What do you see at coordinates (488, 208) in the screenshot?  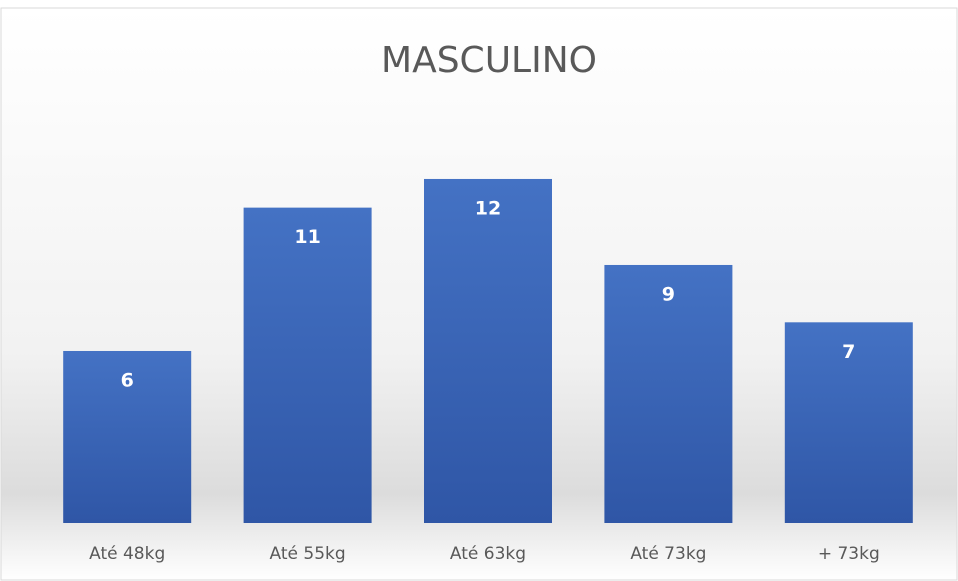 I see `data-label: 12` at bounding box center [488, 208].